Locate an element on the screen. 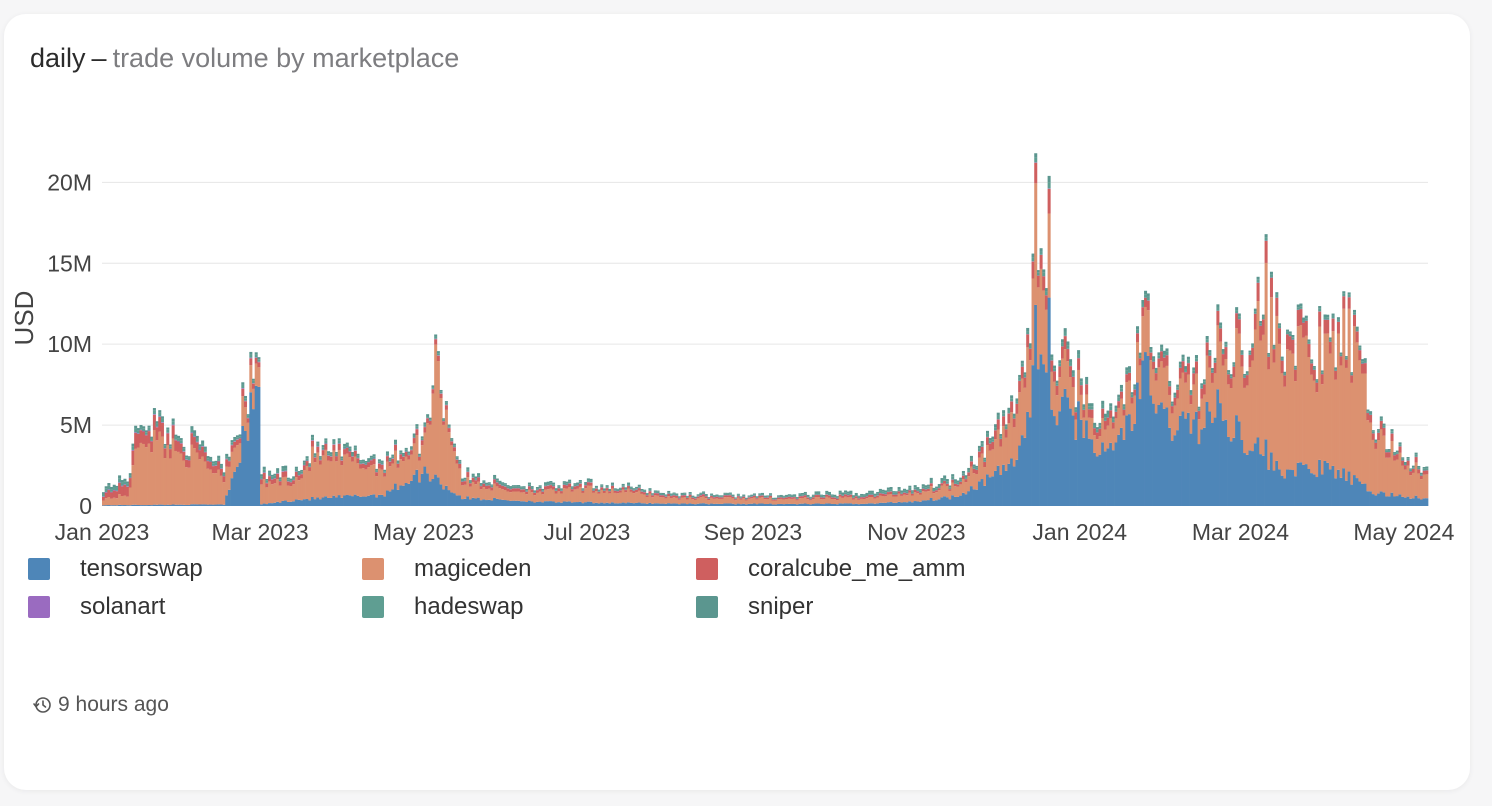 The width and height of the screenshot is (1492, 806). legend-item-solanart: solanart is located at coordinates (96, 606).